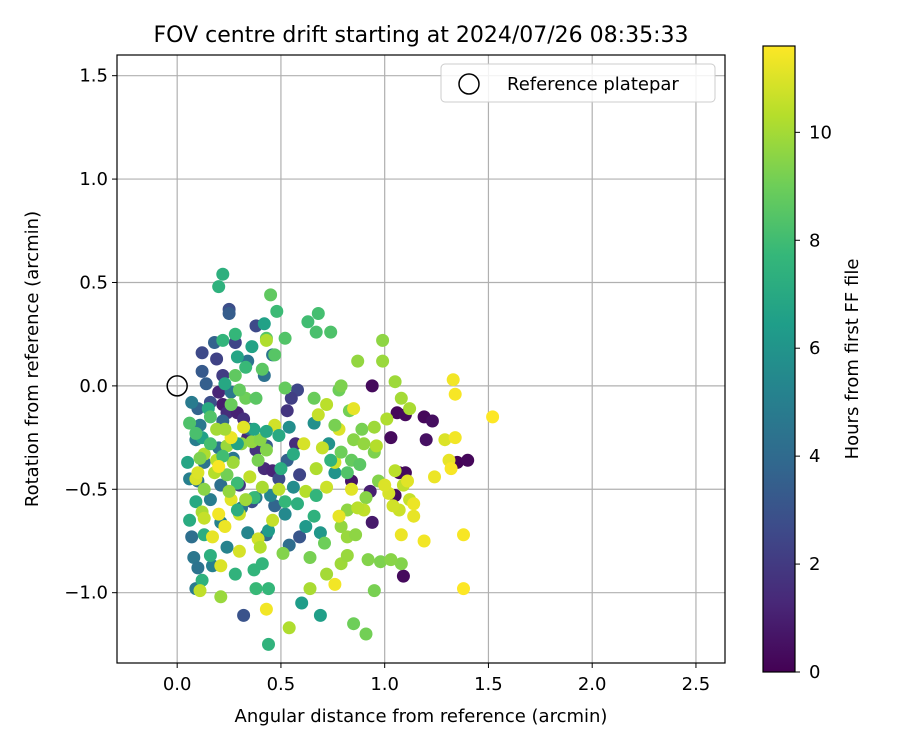 The image size is (900, 750). Describe the element at coordinates (814, 456) in the screenshot. I see `colorbar-tick-label: 4` at that location.